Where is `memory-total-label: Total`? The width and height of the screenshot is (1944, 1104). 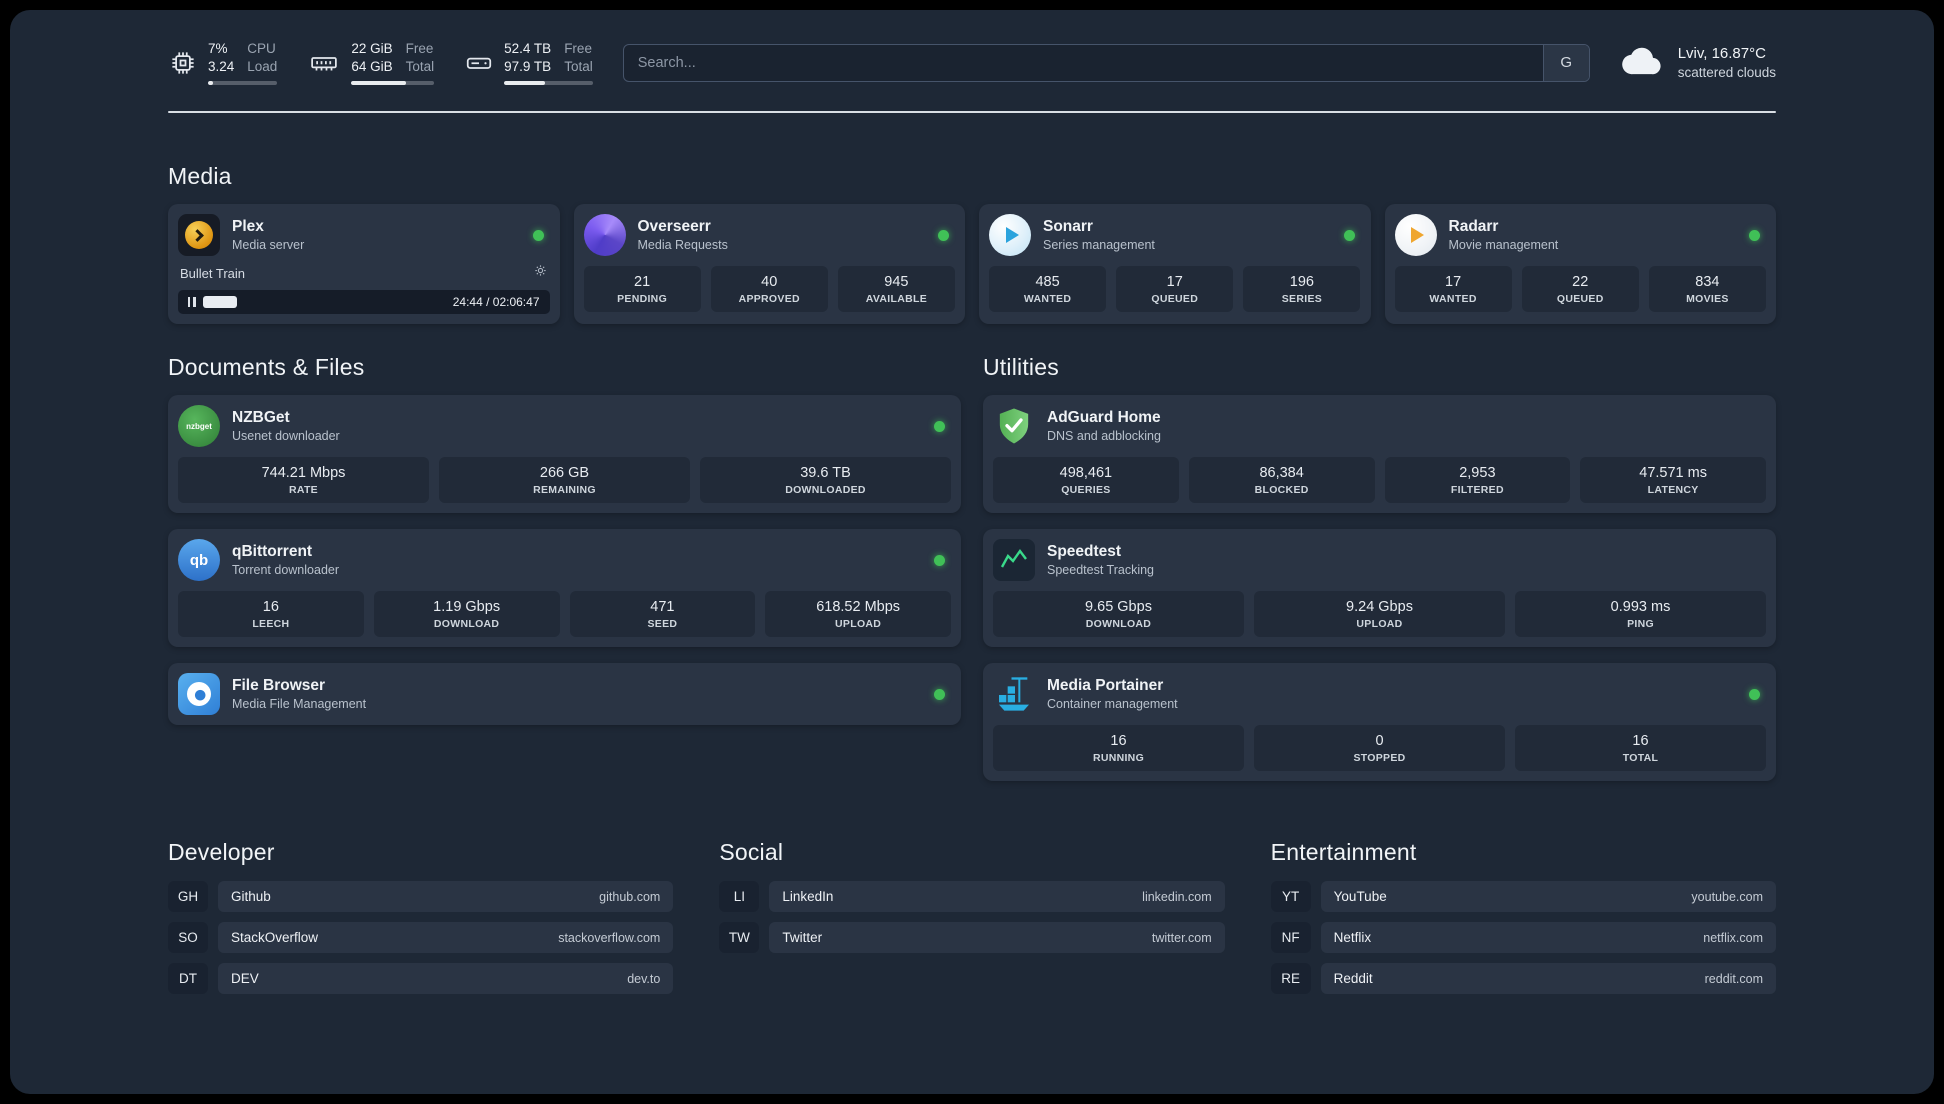 memory-total-label: Total is located at coordinates (420, 66).